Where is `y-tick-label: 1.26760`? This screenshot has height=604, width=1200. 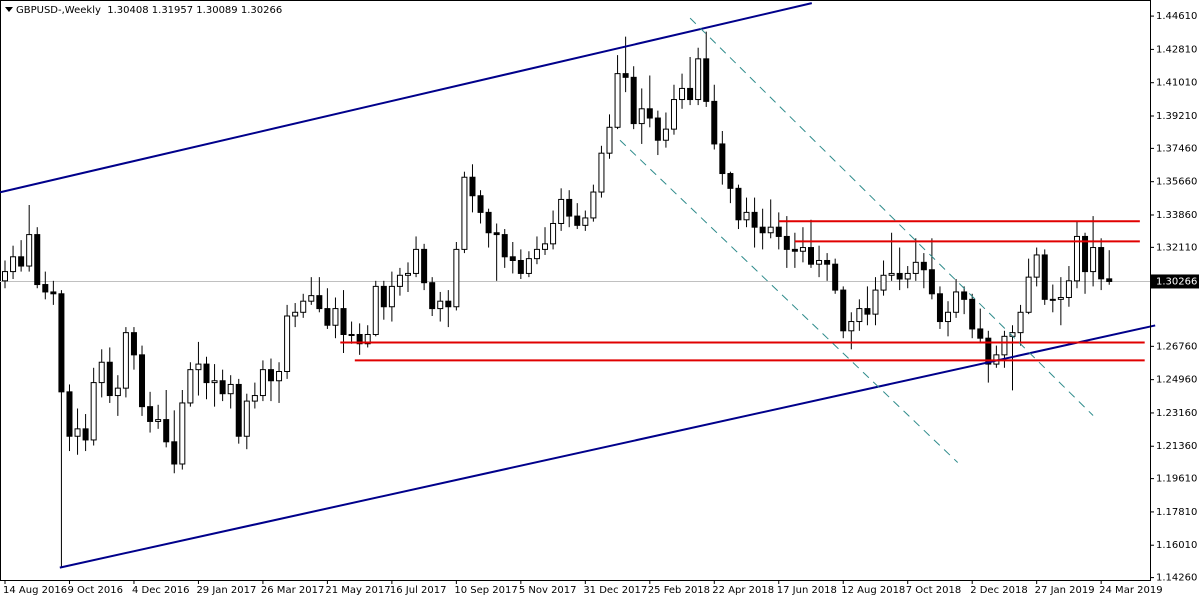
y-tick-label: 1.26760 is located at coordinates (1176, 346).